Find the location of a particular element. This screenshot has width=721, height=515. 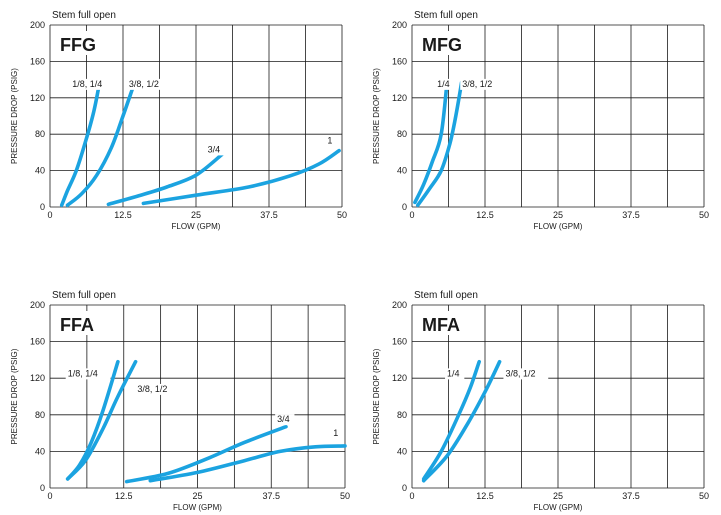

chart-title: MFG is located at coordinates (442, 45).